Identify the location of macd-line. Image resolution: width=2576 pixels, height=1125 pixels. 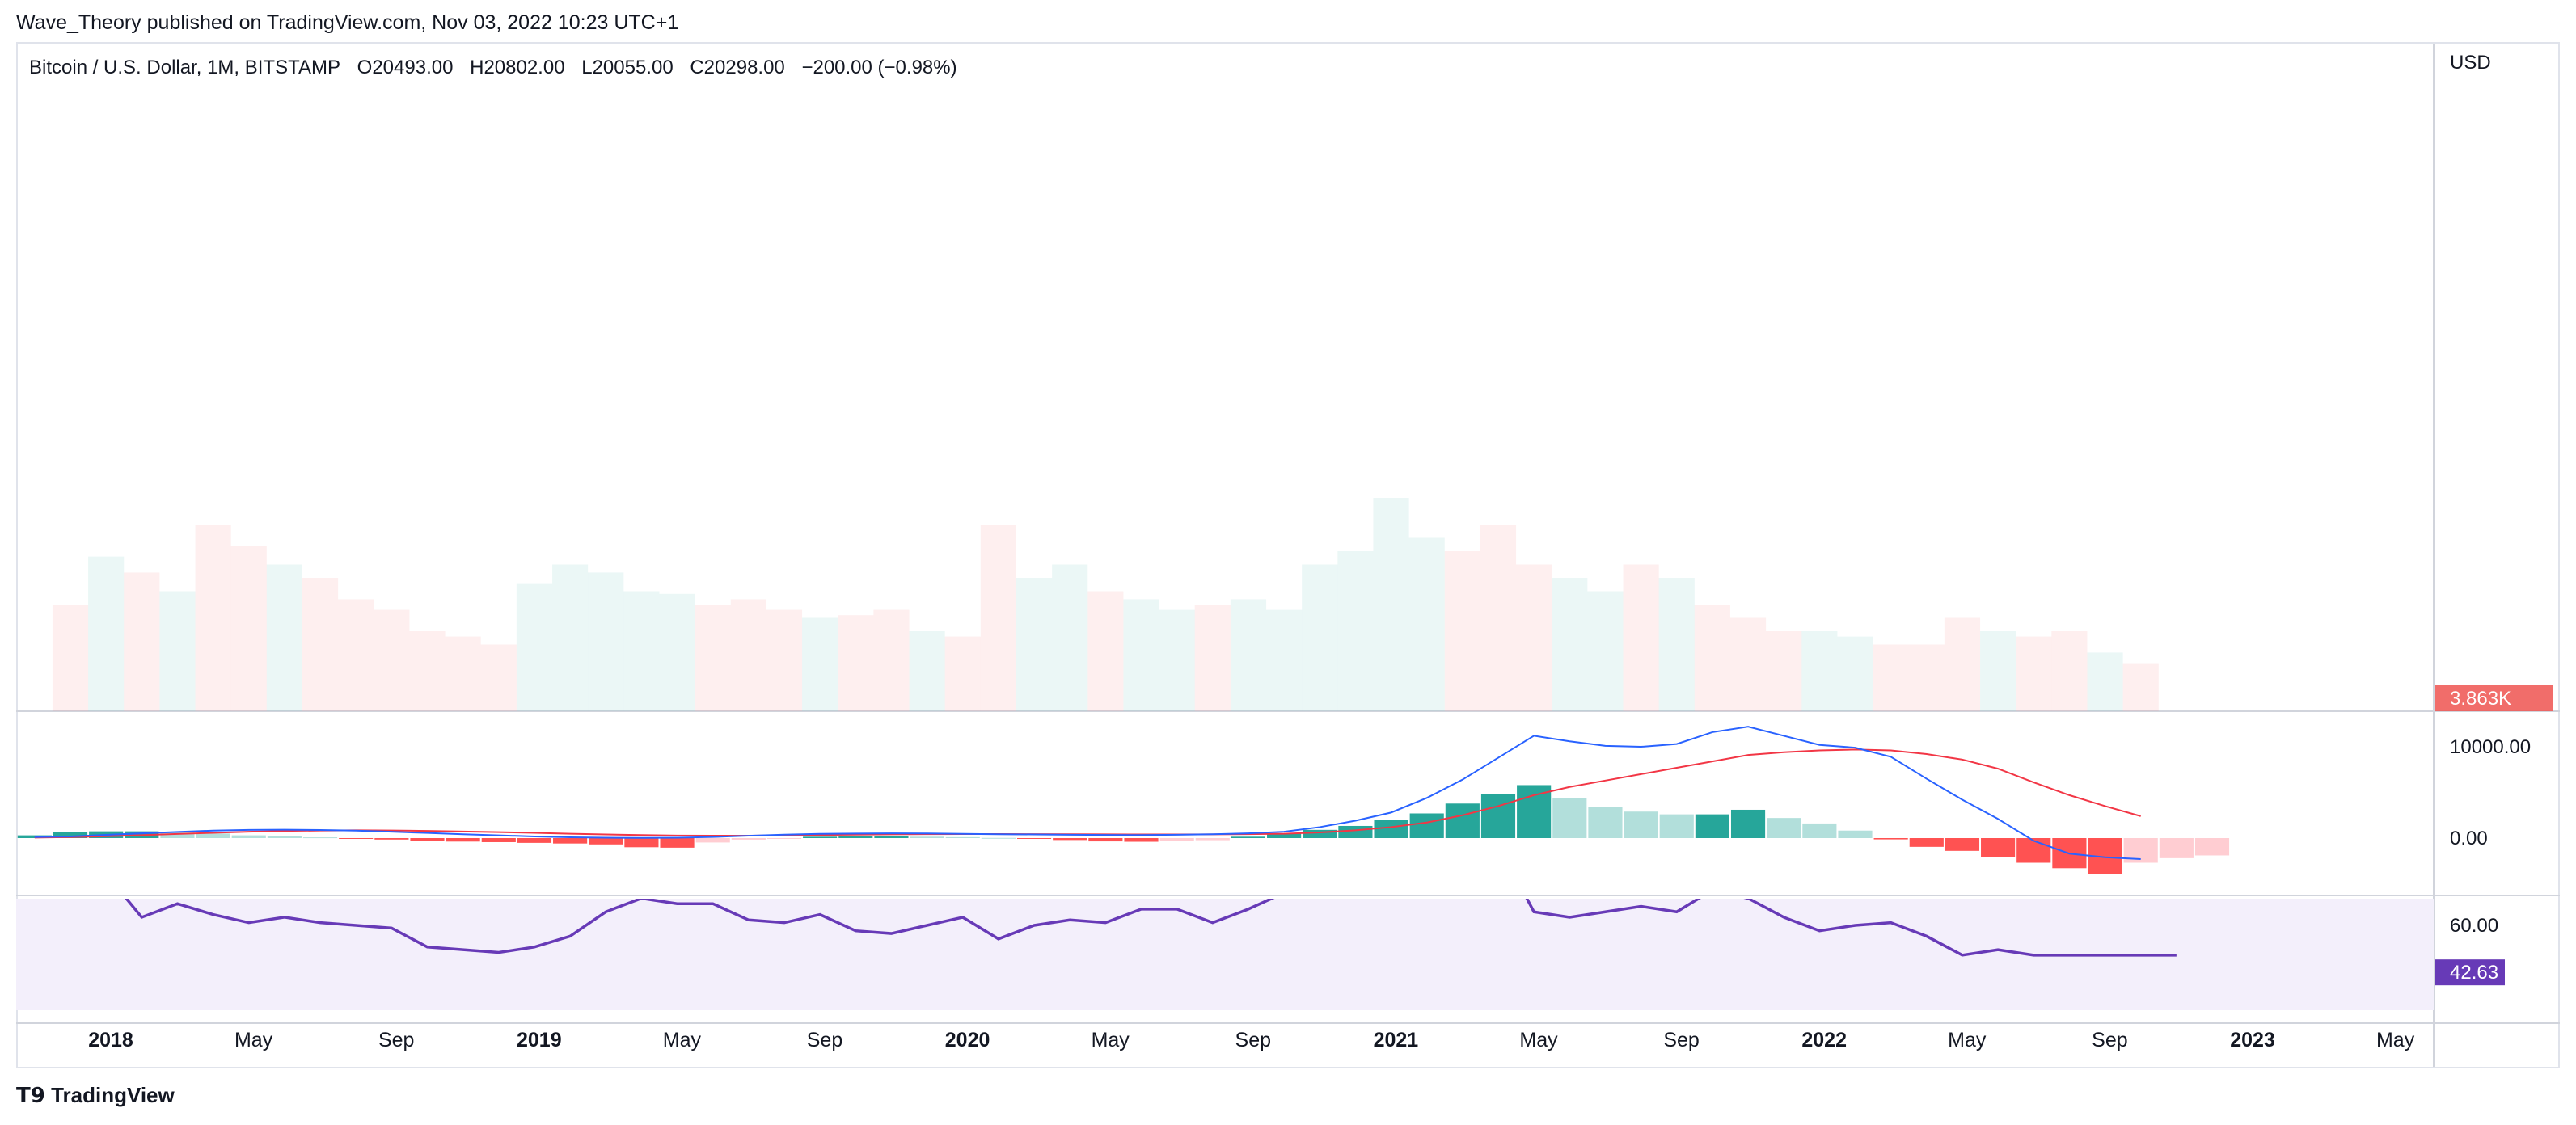
(1087, 793).